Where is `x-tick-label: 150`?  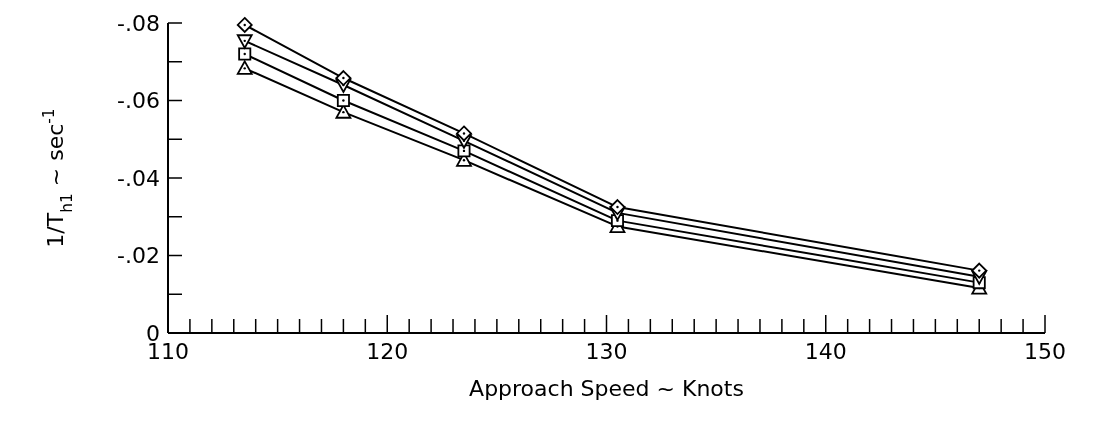
x-tick-label: 150 is located at coordinates (1045, 351).